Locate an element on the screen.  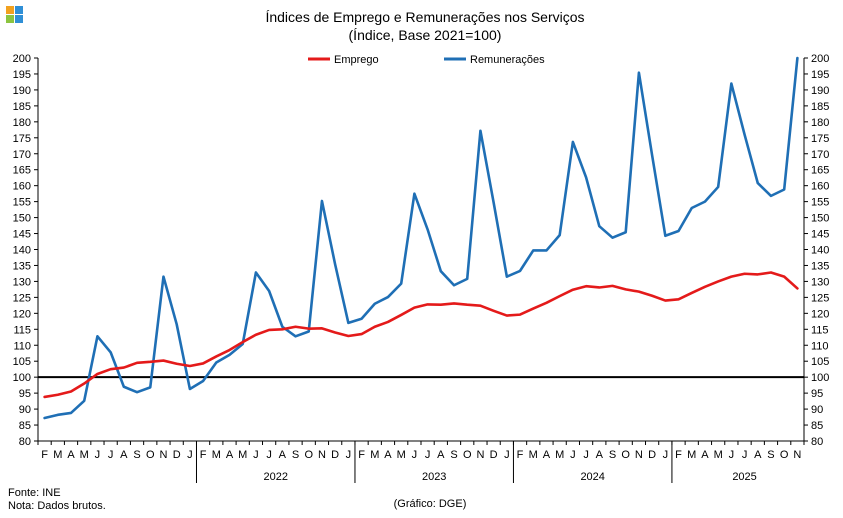
y-tick-label-right: 130 is located at coordinates (820, 282).